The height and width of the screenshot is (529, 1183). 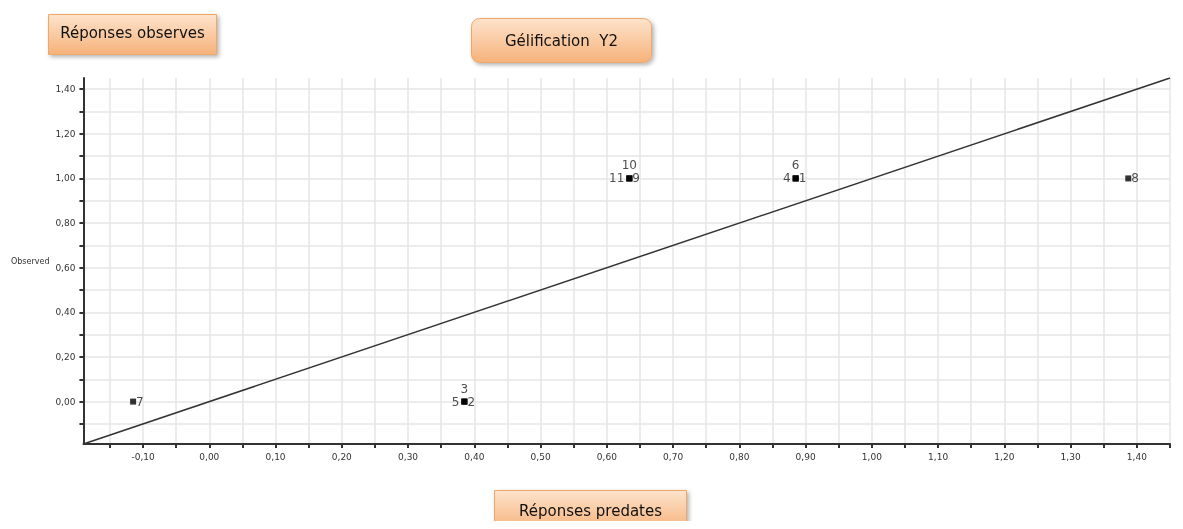 What do you see at coordinates (65, 312) in the screenshot?
I see `y-tick-label: 0,40` at bounding box center [65, 312].